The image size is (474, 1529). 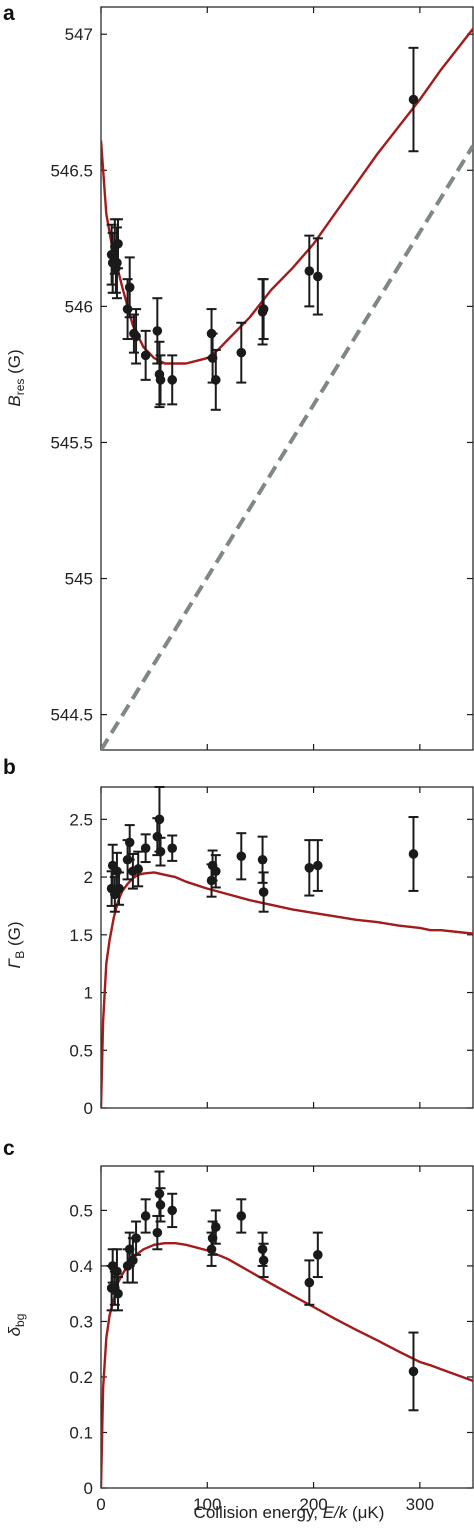 What do you see at coordinates (81, 1266) in the screenshot?
I see `panel-c-ytick-label: 0.4` at bounding box center [81, 1266].